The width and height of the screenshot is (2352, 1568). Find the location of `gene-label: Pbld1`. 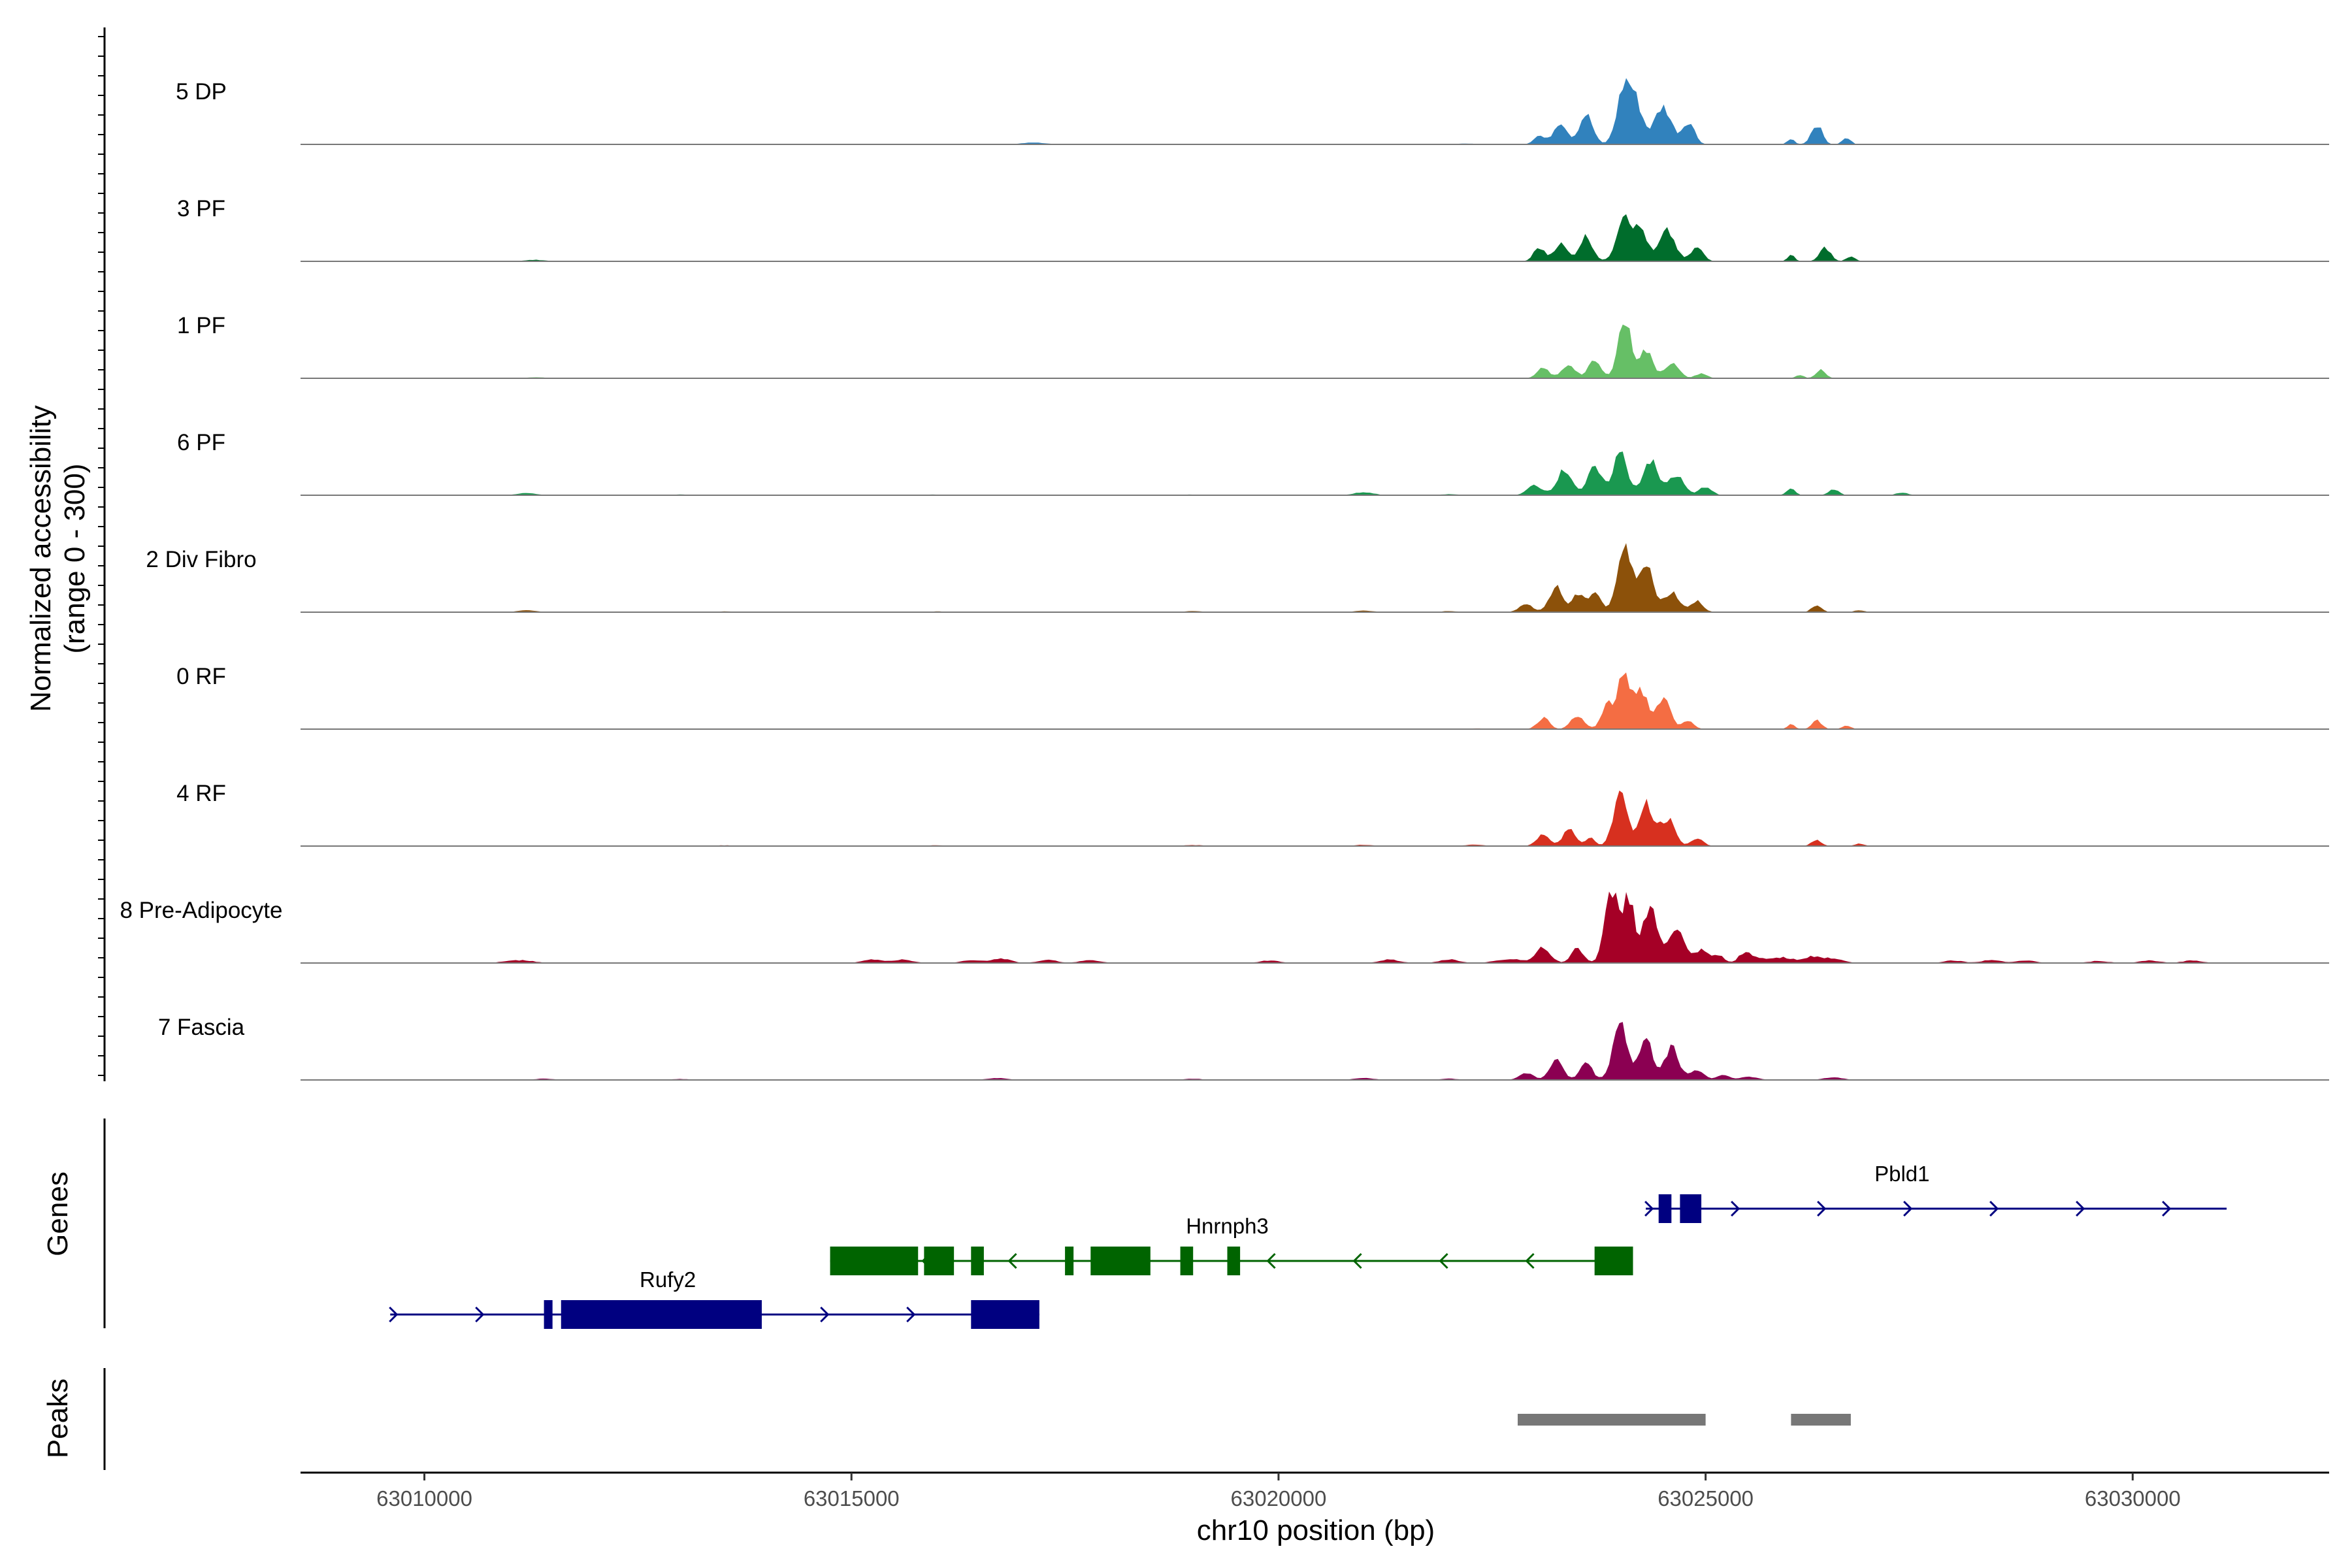

gene-label: Pbld1 is located at coordinates (1901, 1174).